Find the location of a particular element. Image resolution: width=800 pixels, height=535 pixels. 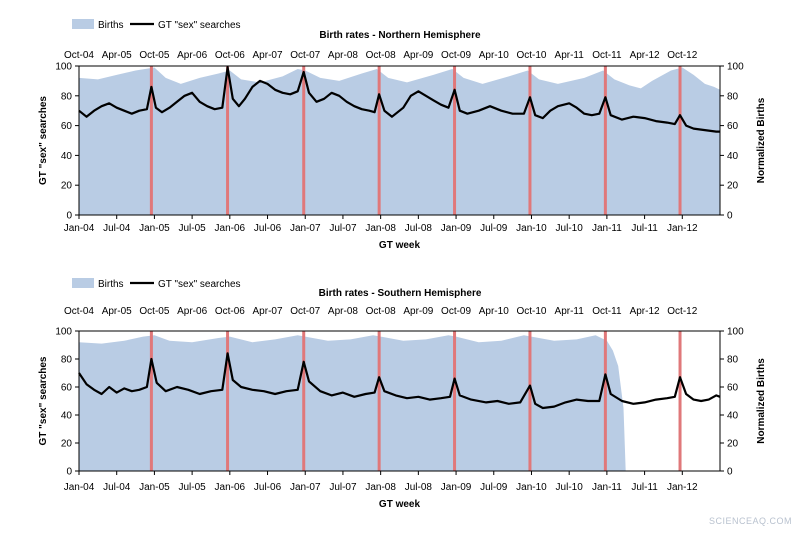

top-tick-label: Oct-12 is located at coordinates (682, 311).